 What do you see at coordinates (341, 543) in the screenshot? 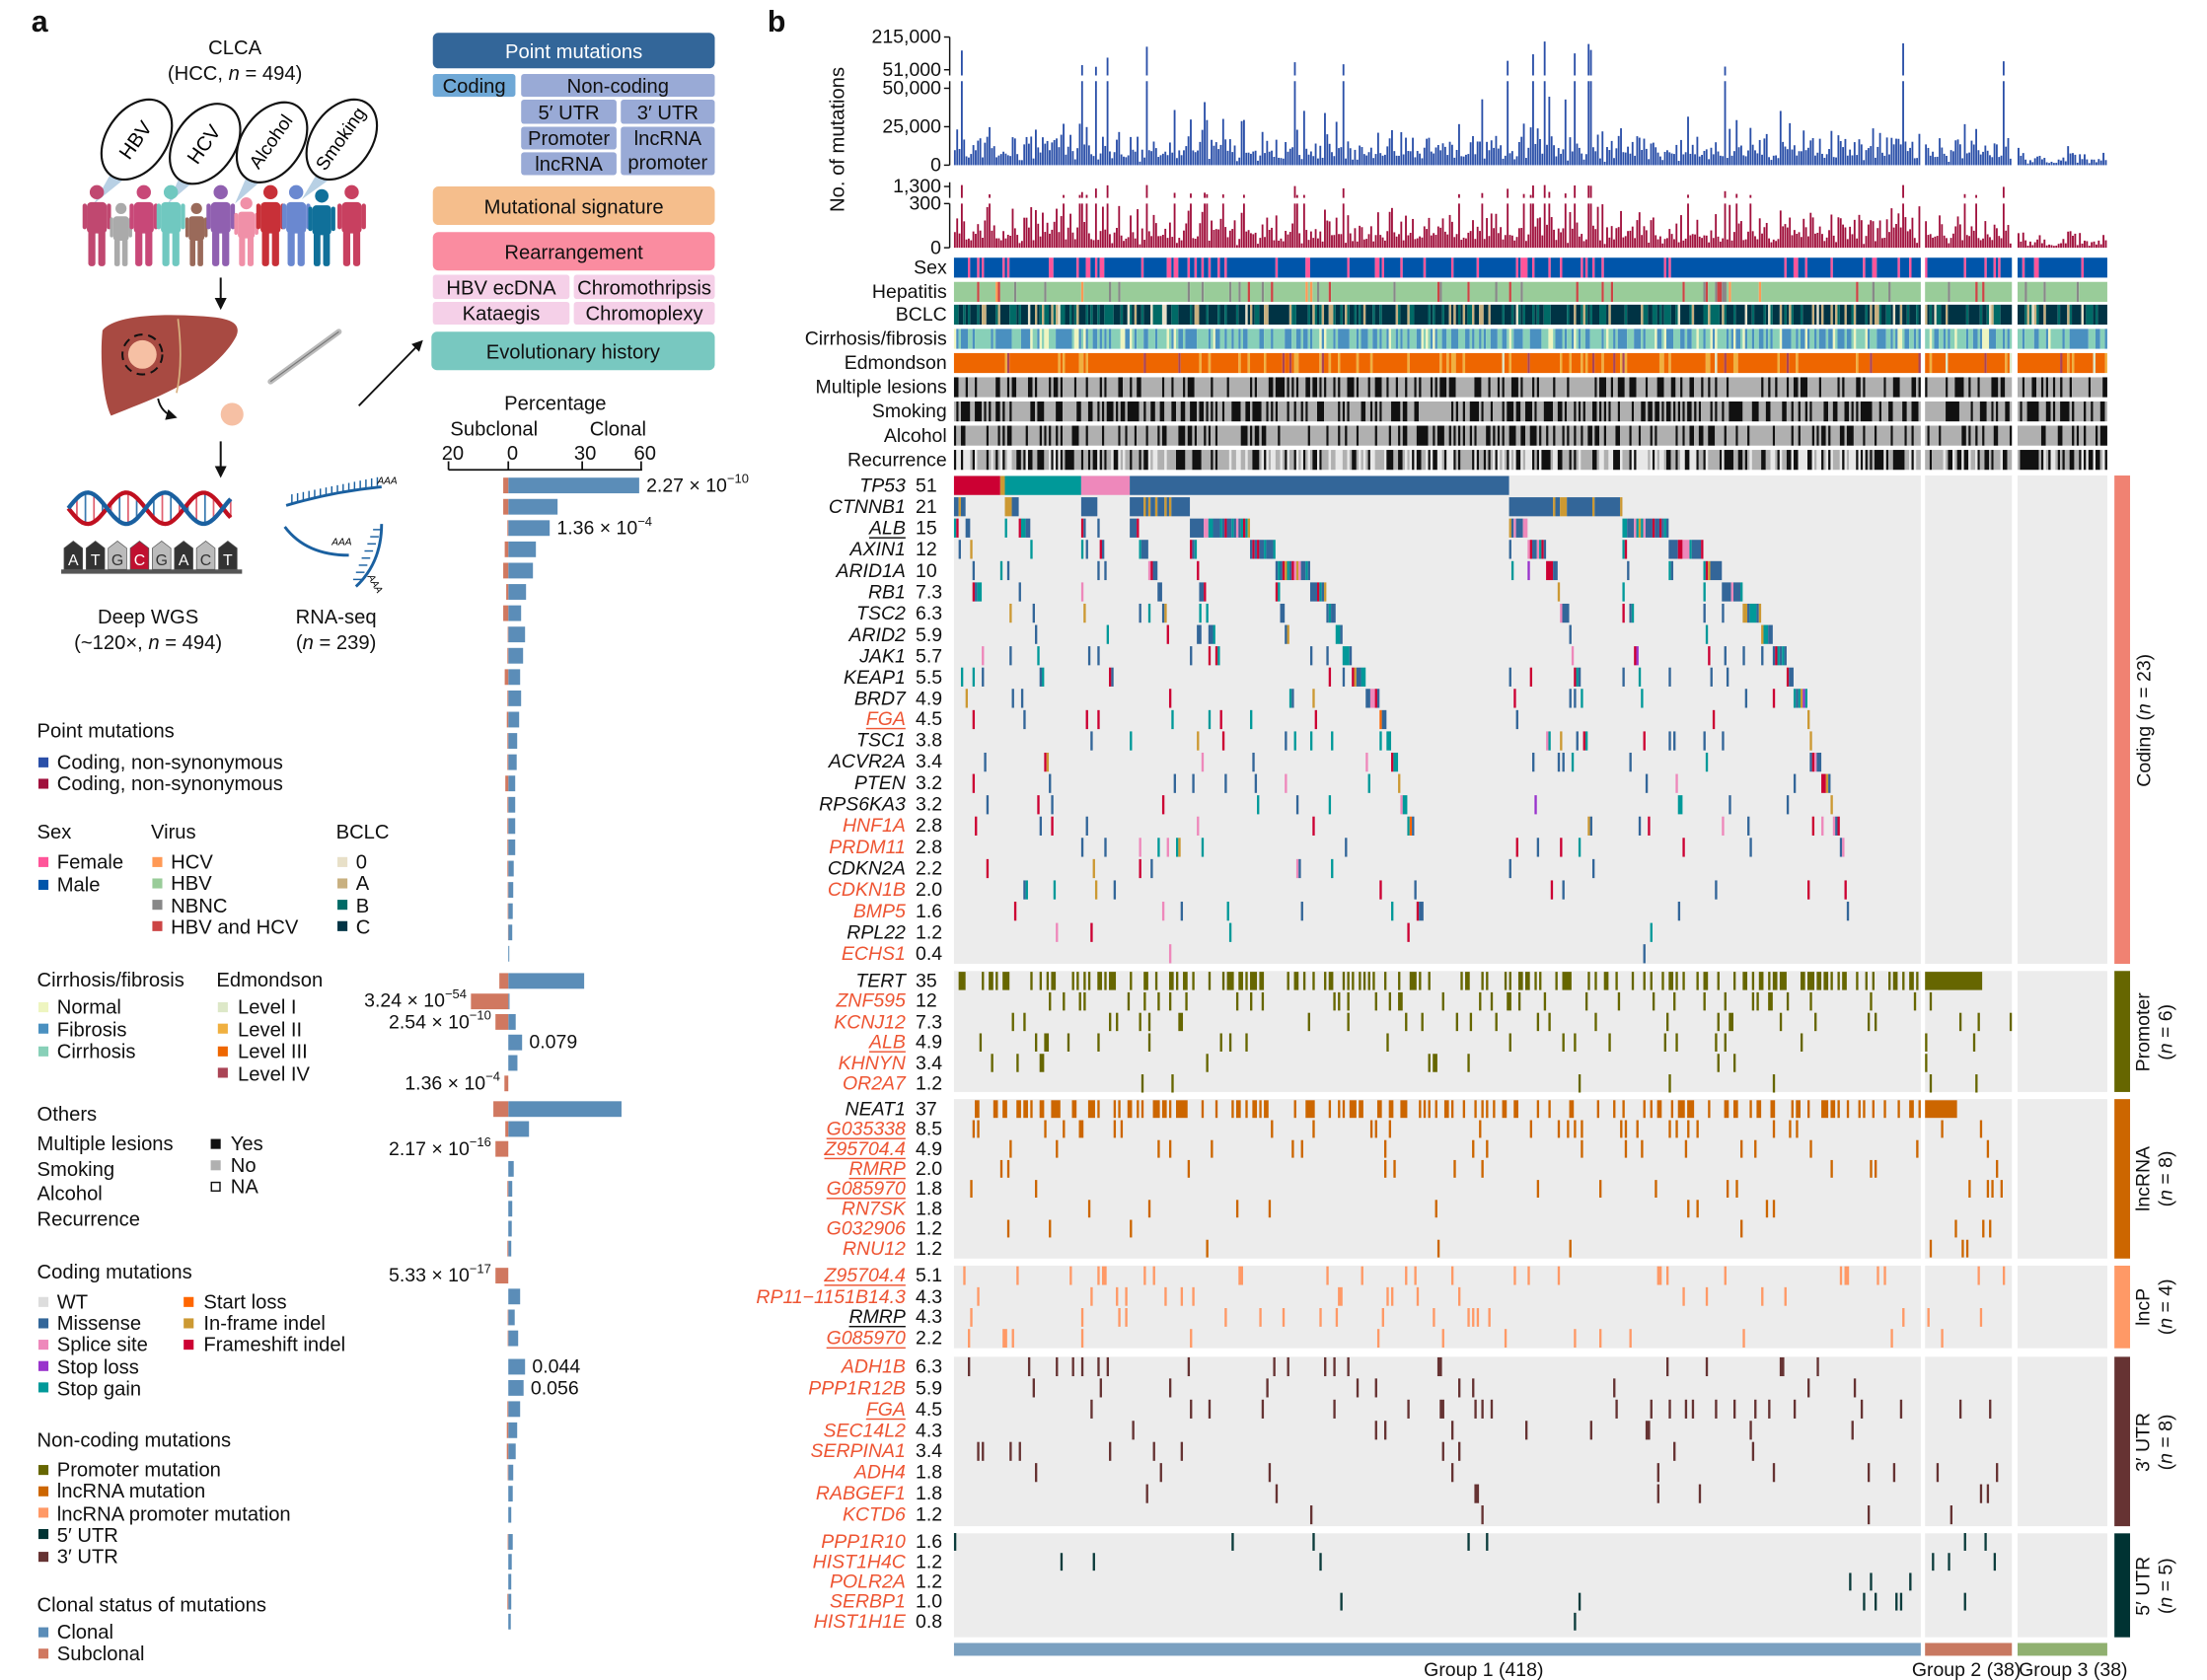
I see `poly-a-tail-label: AAA` at bounding box center [341, 543].